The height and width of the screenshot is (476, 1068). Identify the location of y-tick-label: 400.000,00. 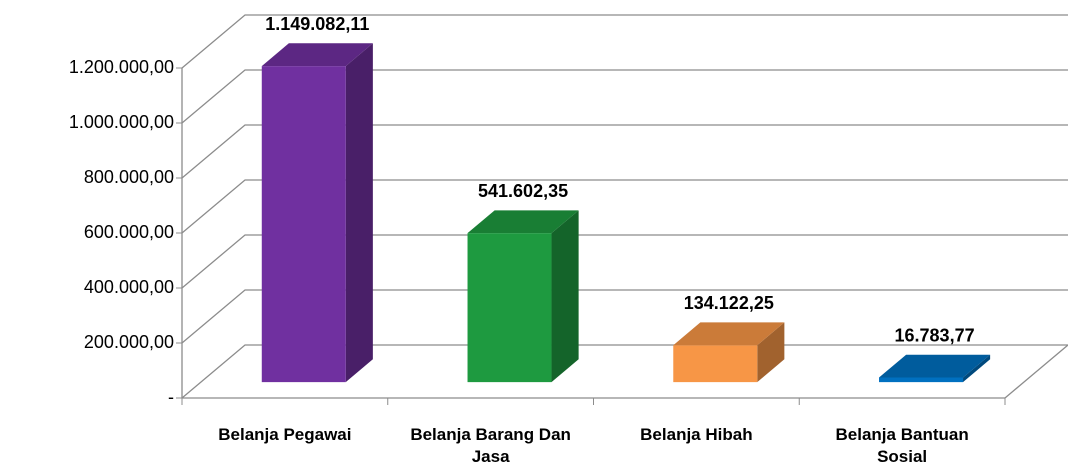
(129, 287).